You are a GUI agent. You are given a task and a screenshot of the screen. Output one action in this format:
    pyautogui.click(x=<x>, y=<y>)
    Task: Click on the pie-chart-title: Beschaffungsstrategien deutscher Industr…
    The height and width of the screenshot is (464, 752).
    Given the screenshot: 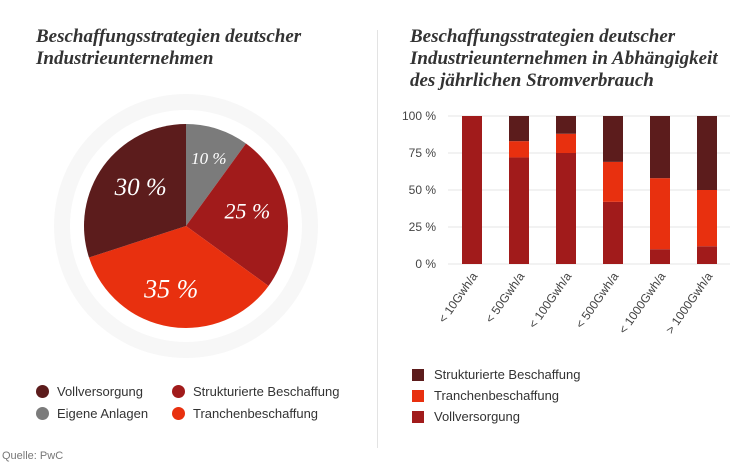 What is the action you would take?
    pyautogui.click(x=169, y=47)
    